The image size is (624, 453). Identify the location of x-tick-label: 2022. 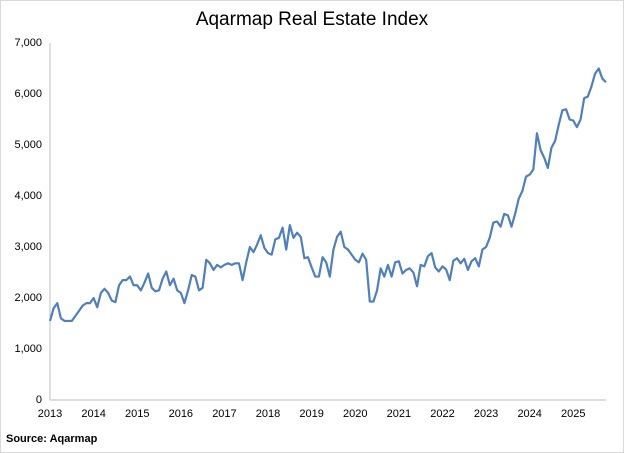
(442, 414).